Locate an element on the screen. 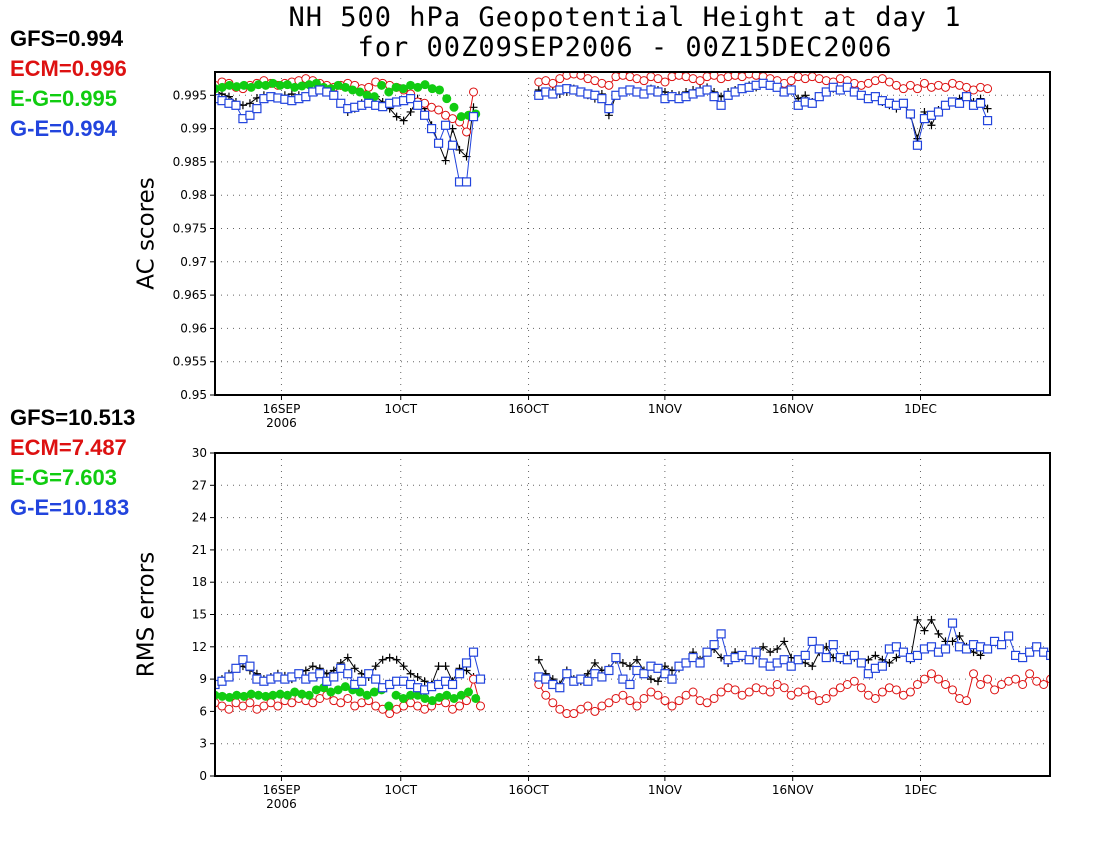 The height and width of the screenshot is (850, 1100). ac-ytick-label-9: 0.995 is located at coordinates (190, 95).